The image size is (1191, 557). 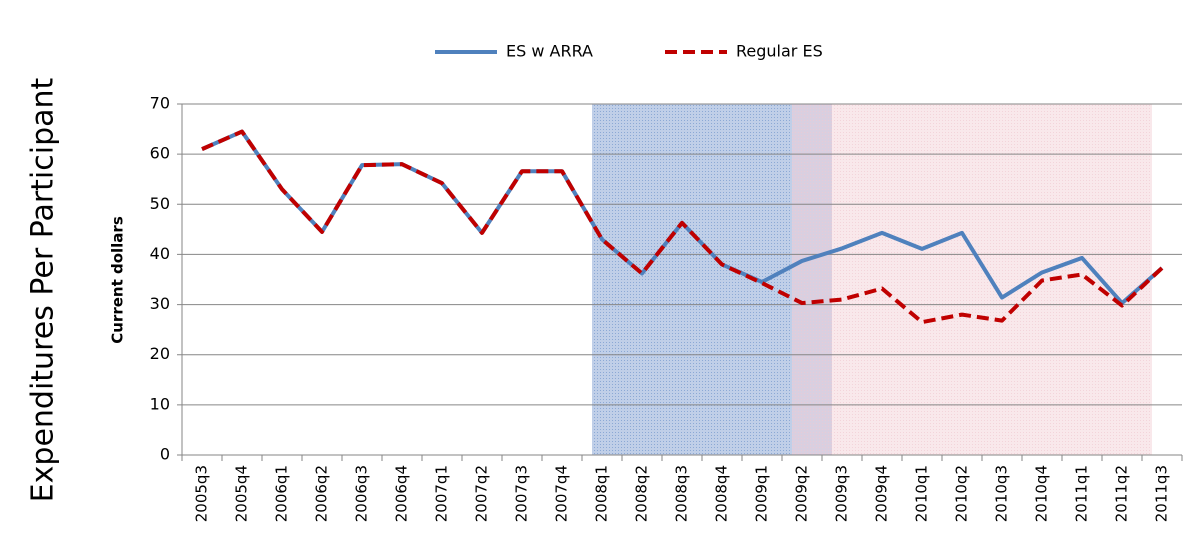 What do you see at coordinates (160, 153) in the screenshot?
I see `y-tick-label: 60` at bounding box center [160, 153].